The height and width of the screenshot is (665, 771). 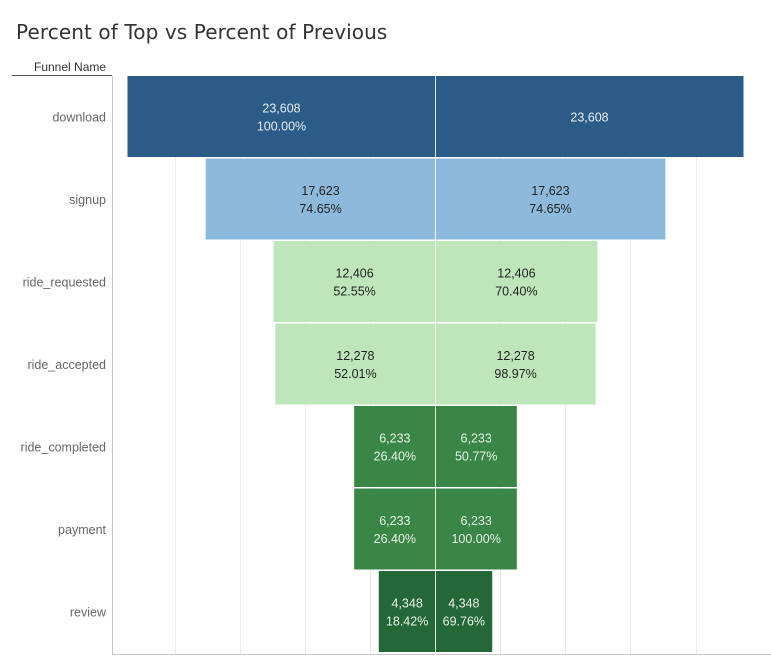 What do you see at coordinates (550, 199) in the screenshot?
I see `bar-right-signup` at bounding box center [550, 199].